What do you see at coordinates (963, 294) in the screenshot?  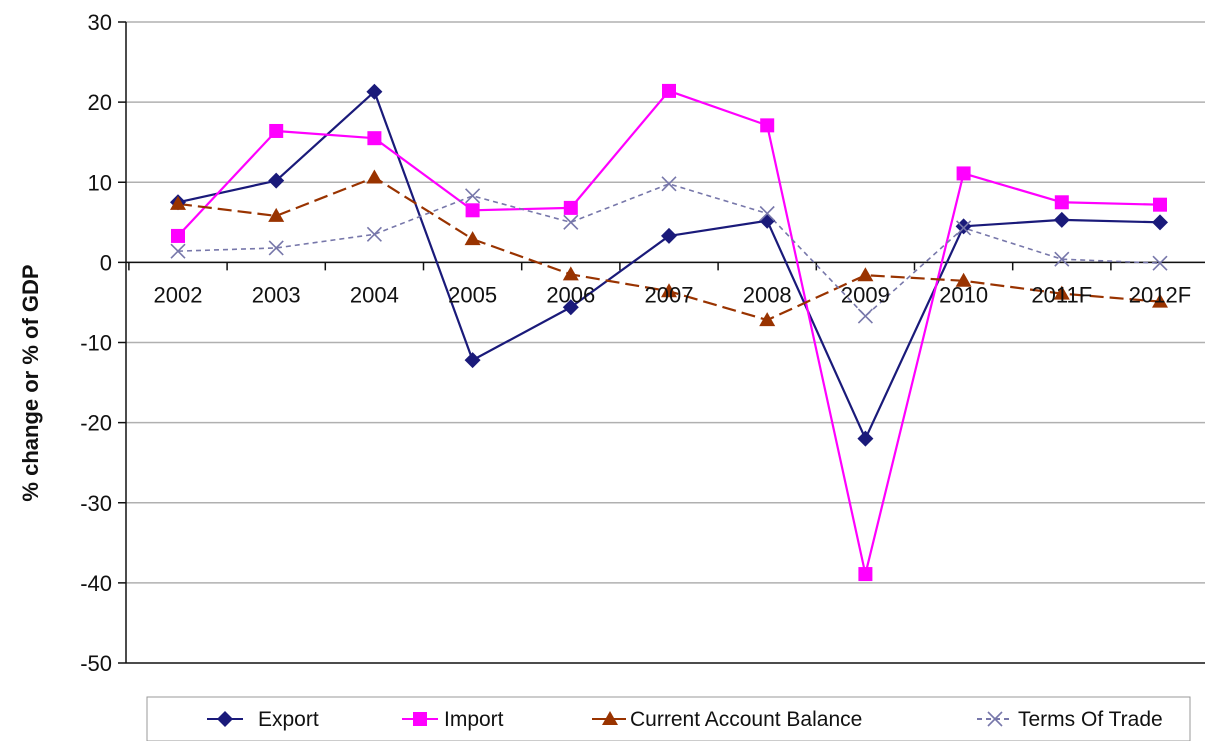 I see `x-tick-label: 2010` at bounding box center [963, 294].